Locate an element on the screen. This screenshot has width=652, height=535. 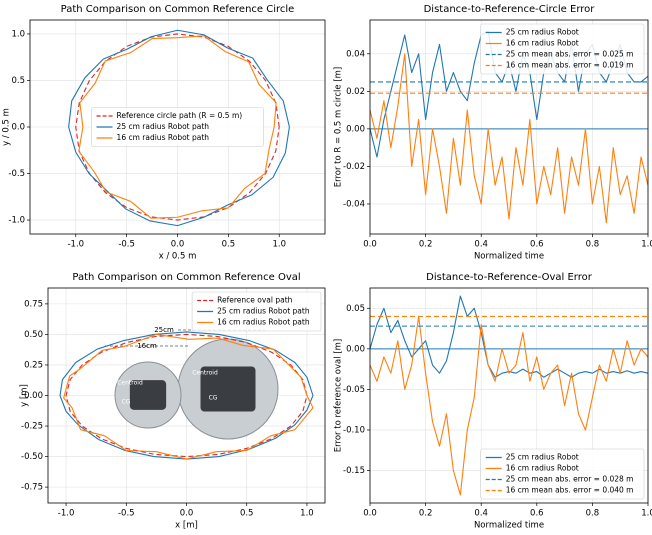
y-tick-label: -0.15 is located at coordinates (354, 471).